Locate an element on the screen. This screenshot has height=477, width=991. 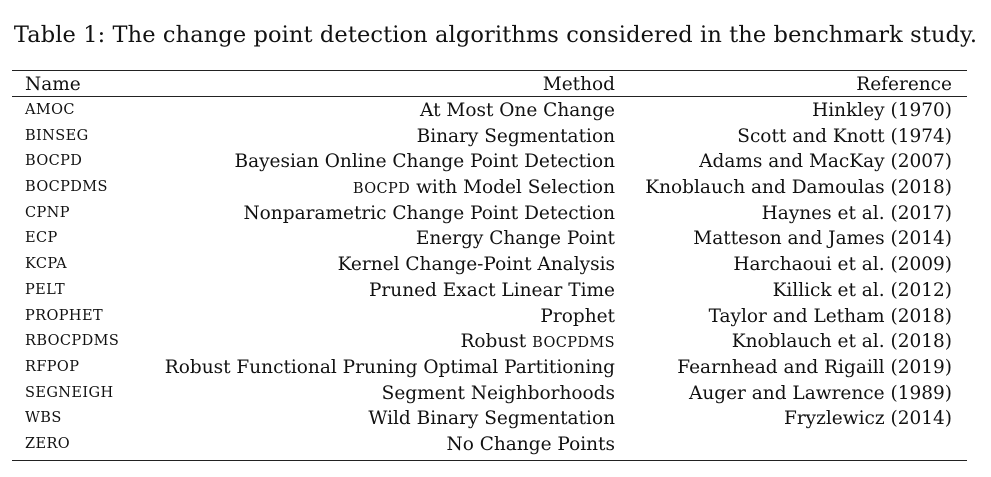
algorithm-method: Bayesian Online Change Point Detection is located at coordinates (424, 162).